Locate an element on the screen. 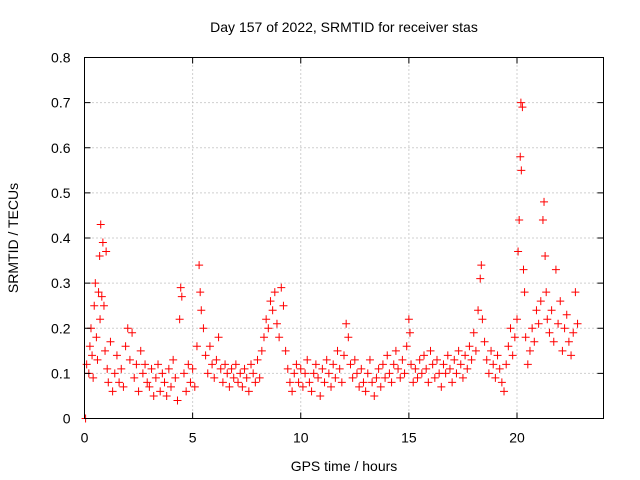 This screenshot has height=480, width=640. x-tick-label: 15 is located at coordinates (409, 438).